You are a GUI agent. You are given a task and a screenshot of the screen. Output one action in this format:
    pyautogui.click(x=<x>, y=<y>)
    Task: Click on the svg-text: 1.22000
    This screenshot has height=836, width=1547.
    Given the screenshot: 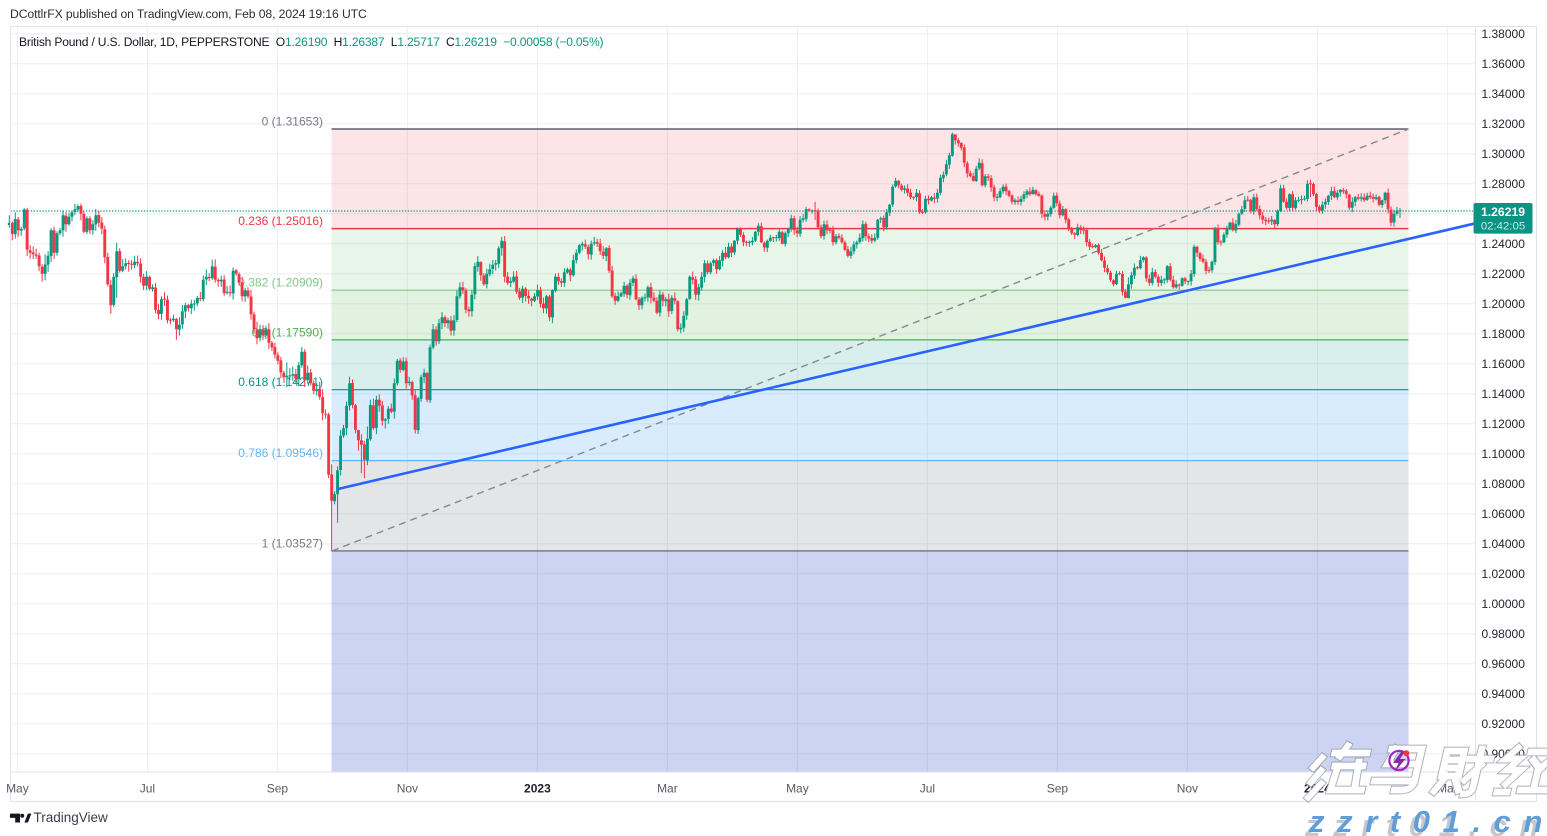 What is the action you would take?
    pyautogui.click(x=1504, y=274)
    